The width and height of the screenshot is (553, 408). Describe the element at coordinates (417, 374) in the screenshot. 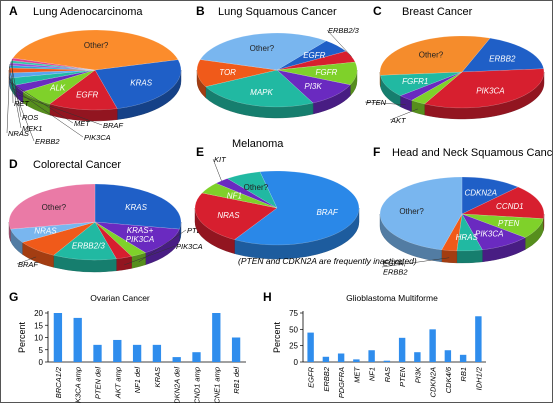

I see `x-tick-label: PI3K` at that location.